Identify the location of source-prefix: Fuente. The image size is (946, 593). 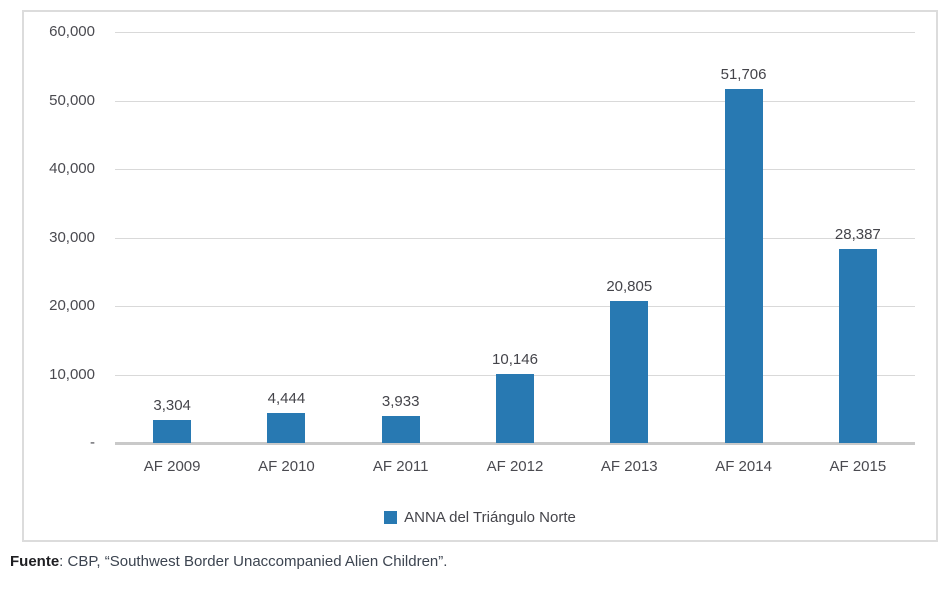
(35, 561).